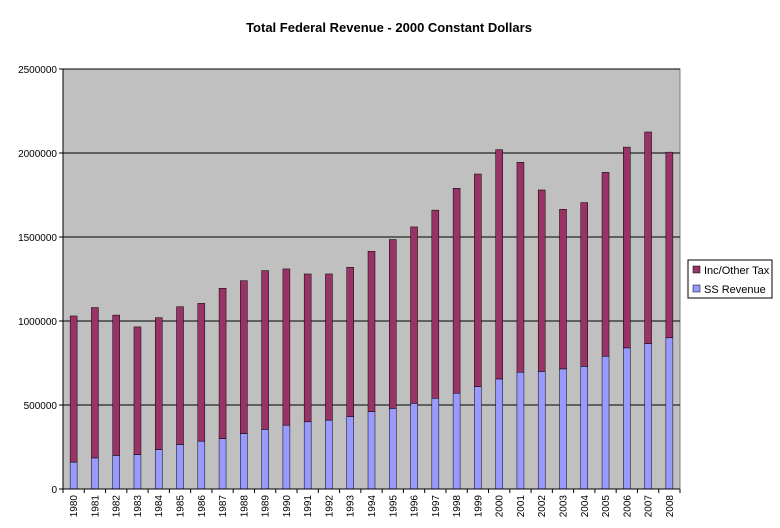 This screenshot has height=528, width=780. I want to click on bar-ss-revenue-1987, so click(222, 464).